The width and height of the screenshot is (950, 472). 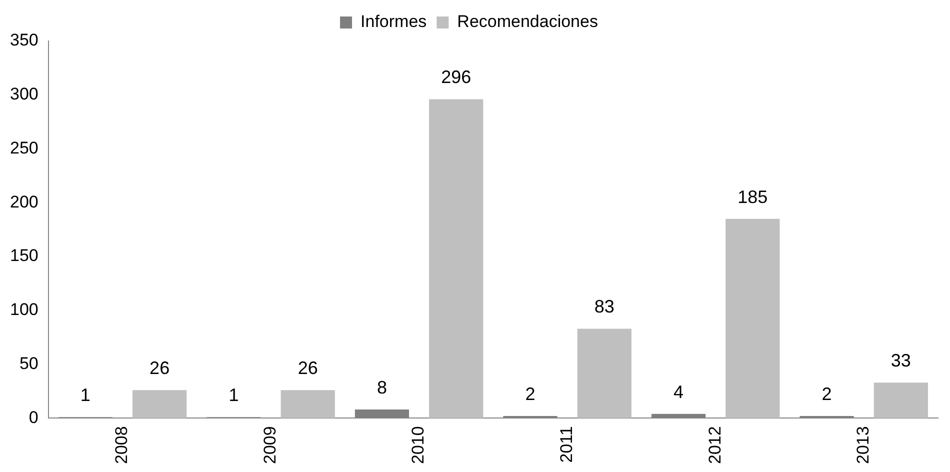 What do you see at coordinates (863, 445) in the screenshot?
I see `x-tick-label: 2013` at bounding box center [863, 445].